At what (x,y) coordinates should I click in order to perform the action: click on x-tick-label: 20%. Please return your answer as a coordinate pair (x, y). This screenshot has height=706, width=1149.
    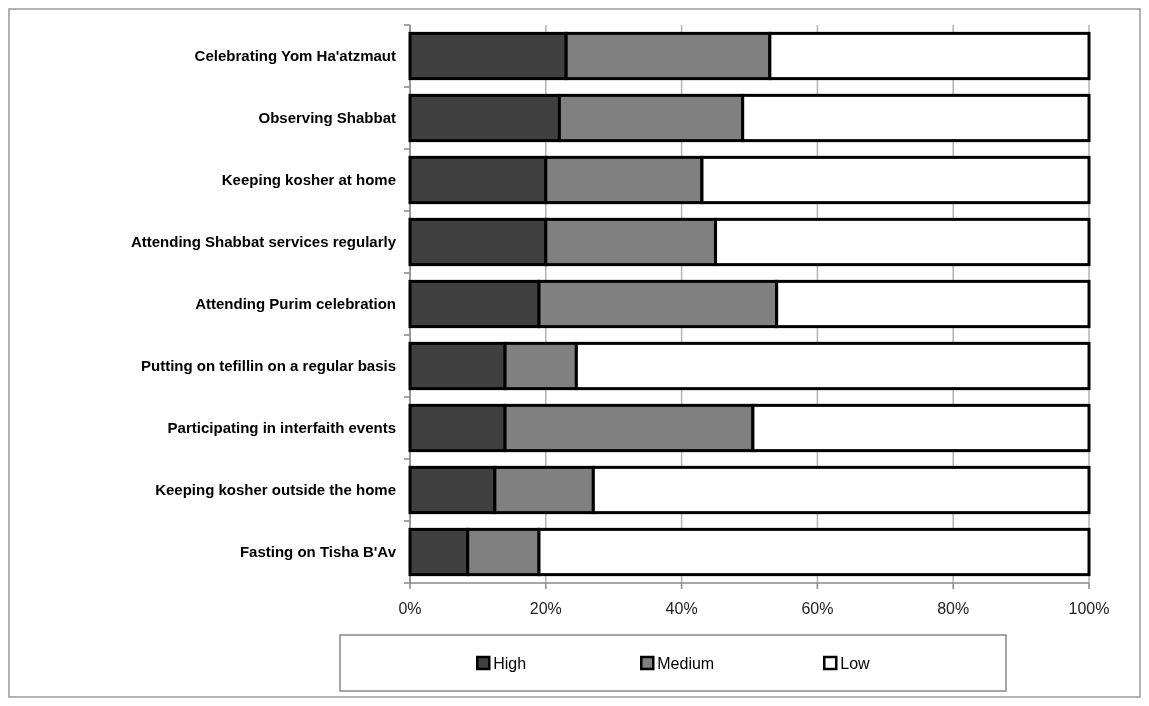
    Looking at the image, I should click on (545, 608).